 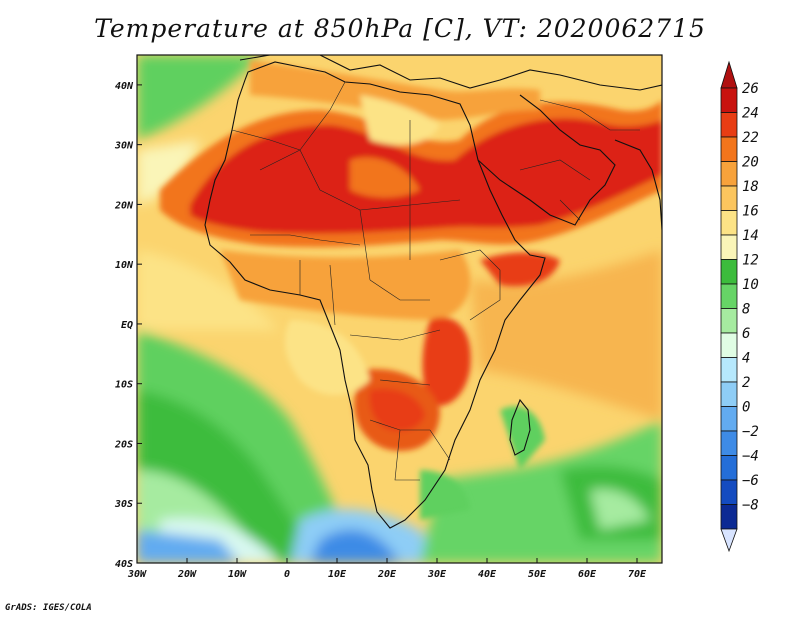 I want to click on lat-tick-label: 20S, so click(x=123, y=444).